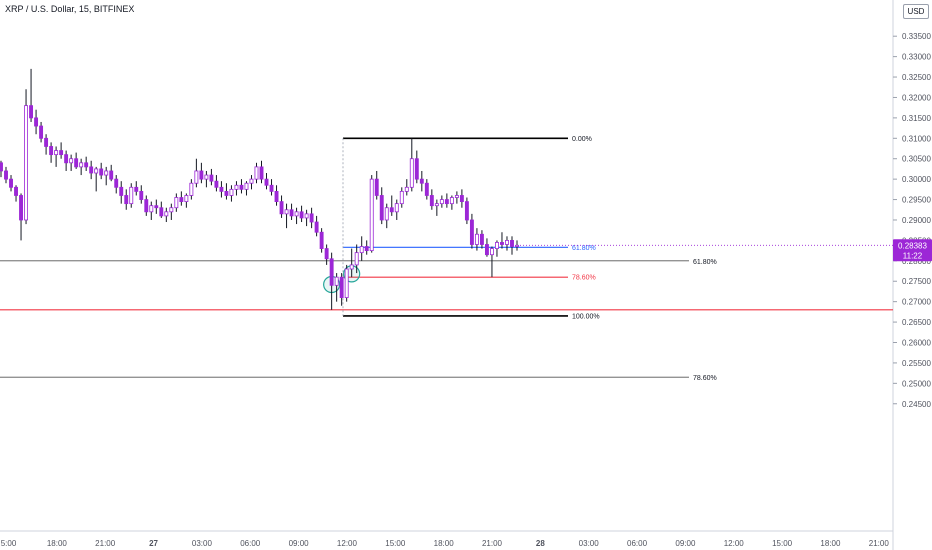  I want to click on fib-short-label: 61.80%, so click(584, 248).